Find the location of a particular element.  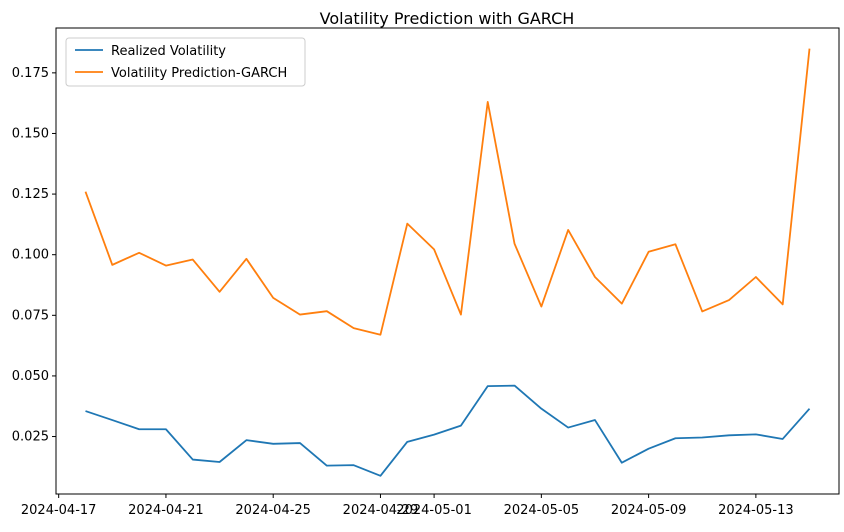

chart-title: Volatility Prediction with GARCH is located at coordinates (447, 18).